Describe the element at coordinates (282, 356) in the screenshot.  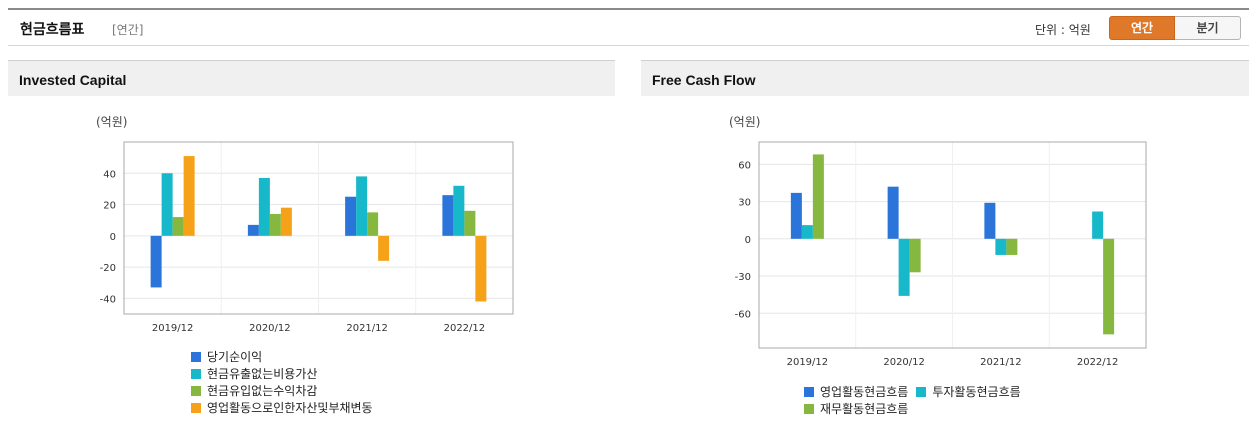
I see `legend-item: 당기순이익` at that location.